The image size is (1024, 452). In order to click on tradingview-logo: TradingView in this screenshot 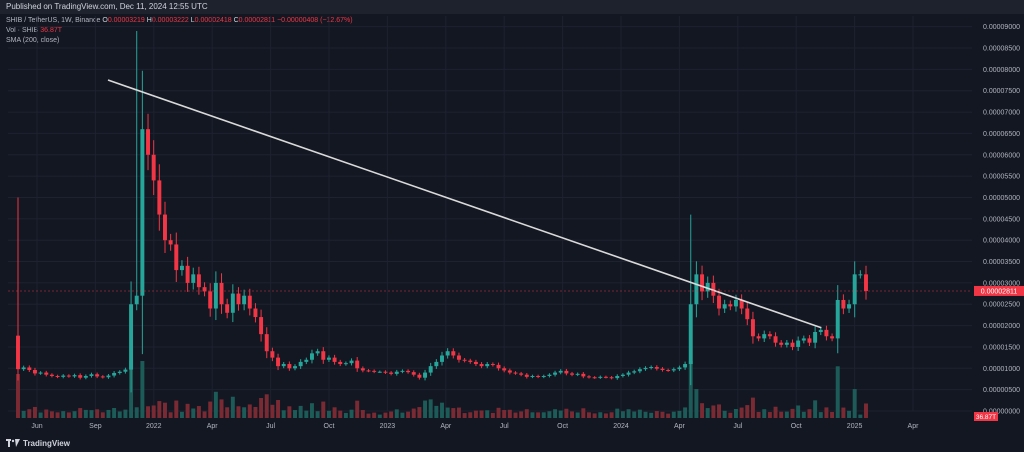, I will do `click(38, 443)`.